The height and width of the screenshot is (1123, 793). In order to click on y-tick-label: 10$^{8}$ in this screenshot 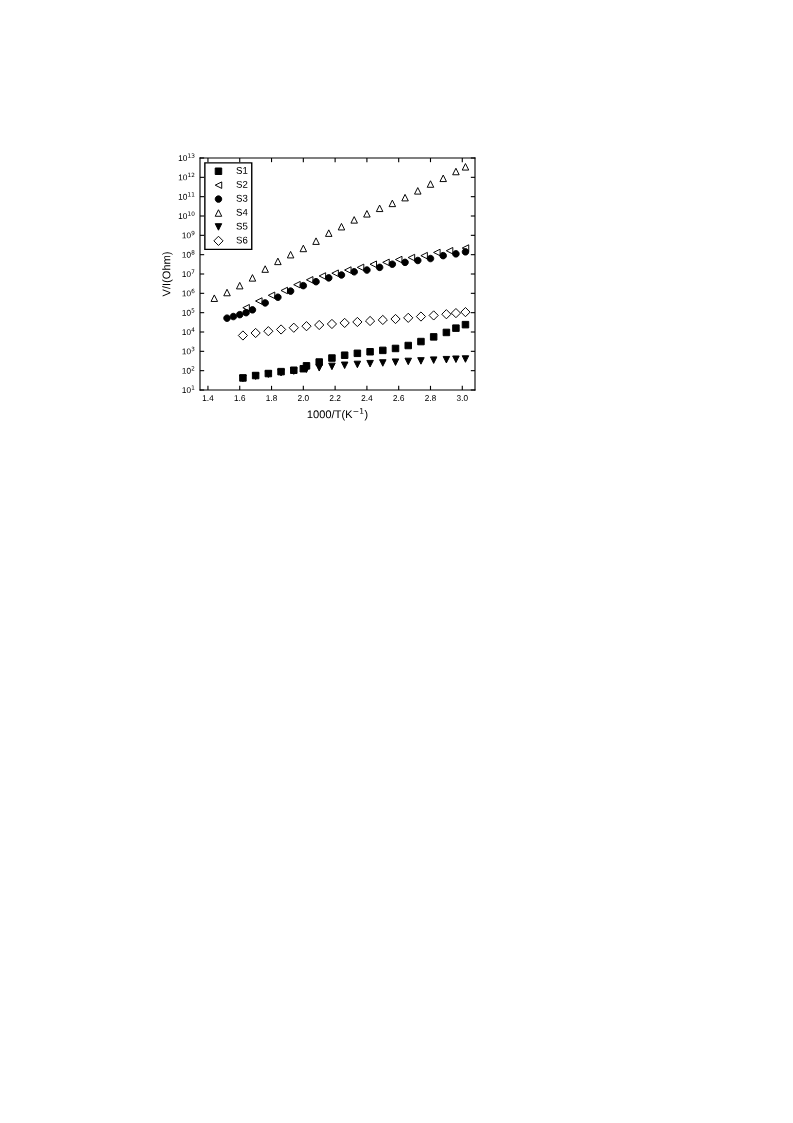, I will do `click(188, 254)`.